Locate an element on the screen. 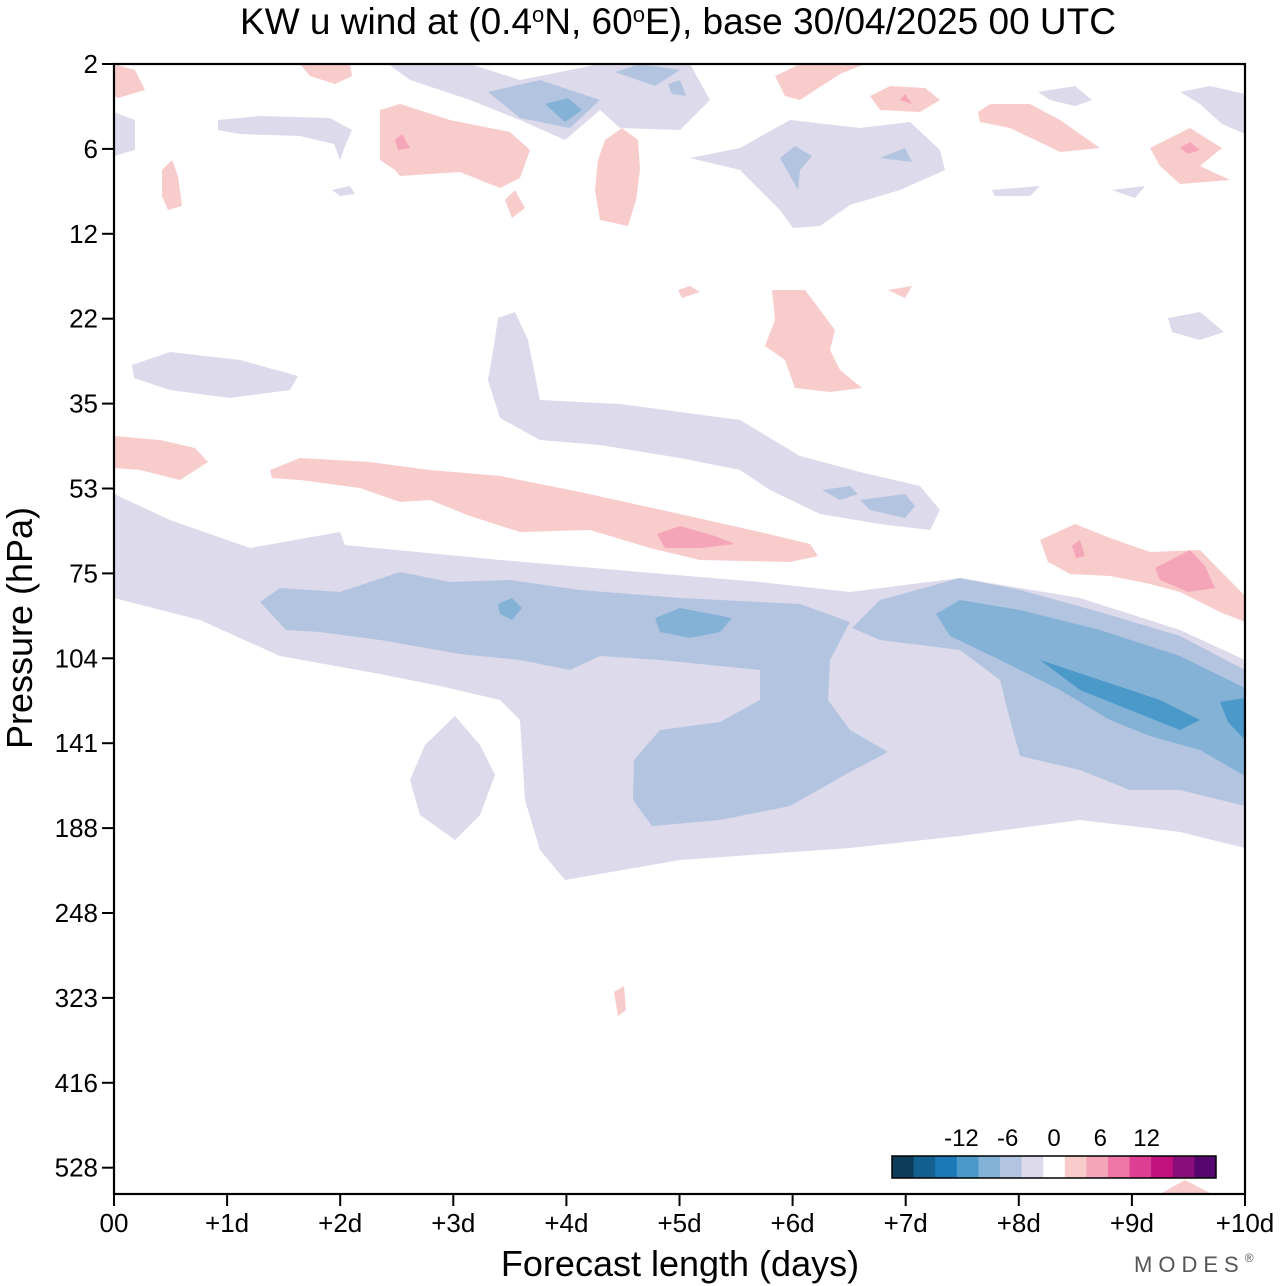  x-tick-label: +7d is located at coordinates (906, 1223).